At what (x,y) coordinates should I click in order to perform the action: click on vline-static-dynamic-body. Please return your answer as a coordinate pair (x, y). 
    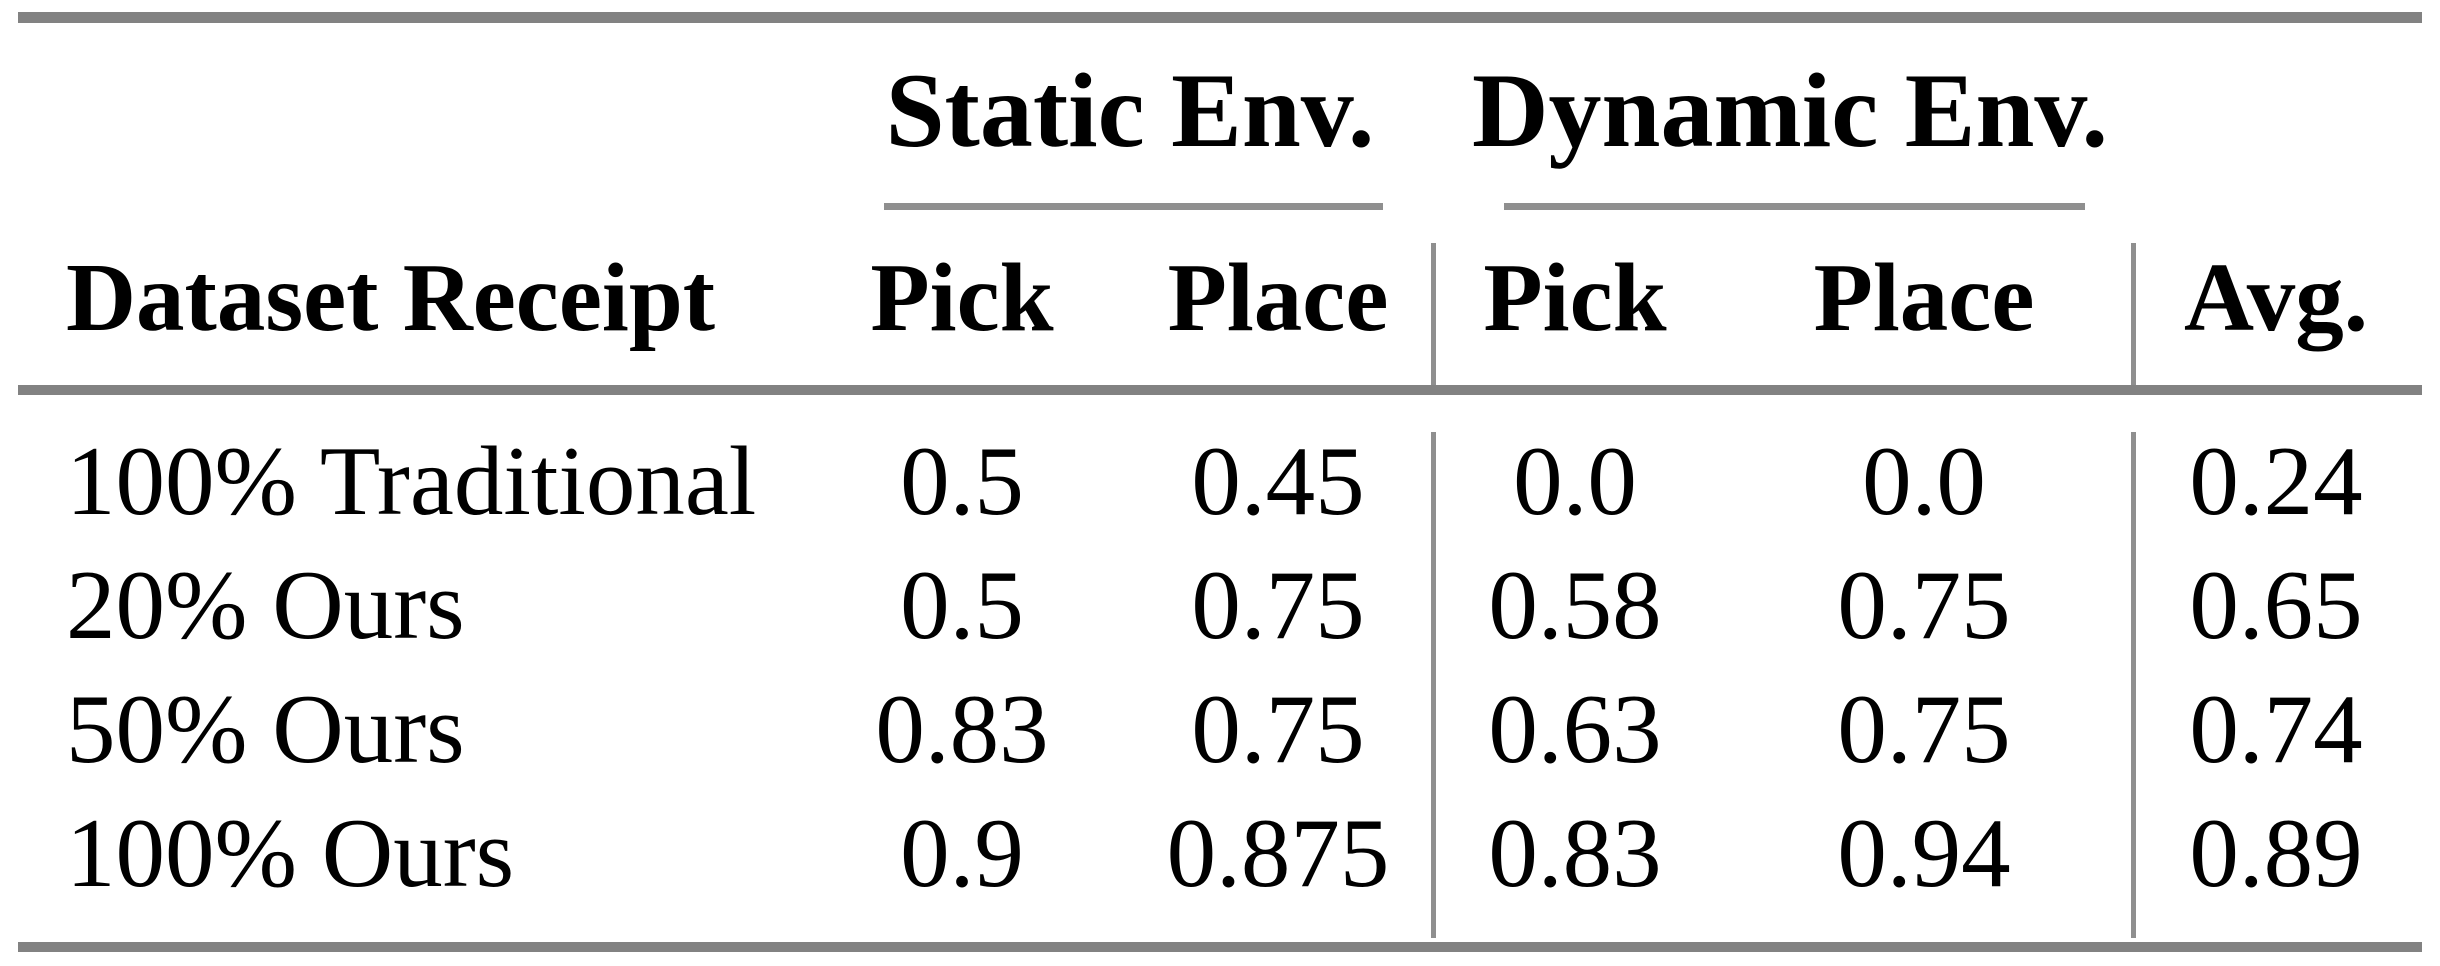
    Looking at the image, I should click on (1433, 685).